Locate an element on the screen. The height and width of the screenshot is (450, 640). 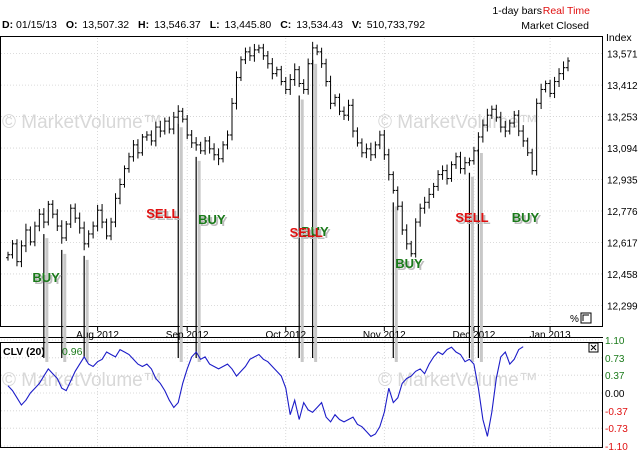
sell-signal-label: SELL is located at coordinates (306, 232).